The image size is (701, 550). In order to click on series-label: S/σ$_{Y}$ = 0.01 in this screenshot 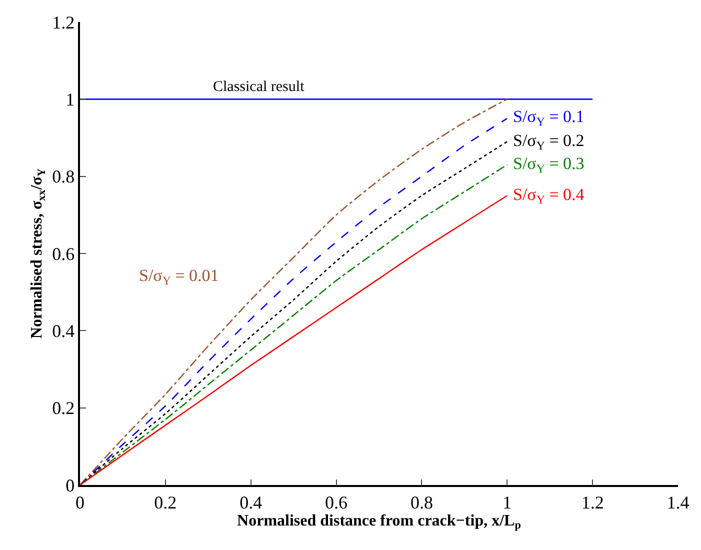, I will do `click(179, 277)`.